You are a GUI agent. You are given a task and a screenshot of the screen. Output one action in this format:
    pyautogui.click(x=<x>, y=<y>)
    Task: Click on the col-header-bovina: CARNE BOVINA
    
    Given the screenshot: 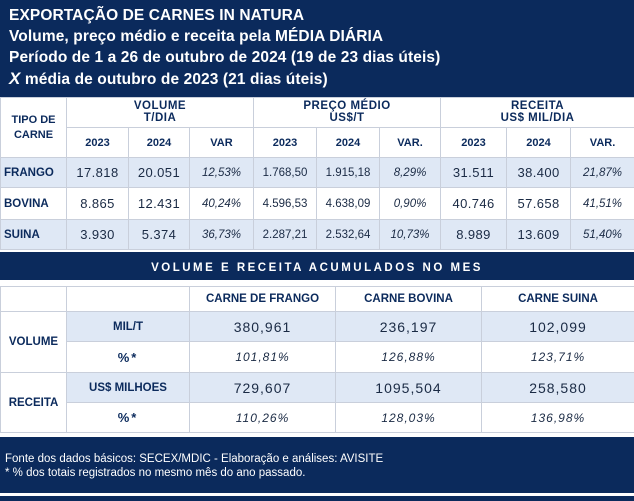 What is the action you would take?
    pyautogui.click(x=408, y=299)
    